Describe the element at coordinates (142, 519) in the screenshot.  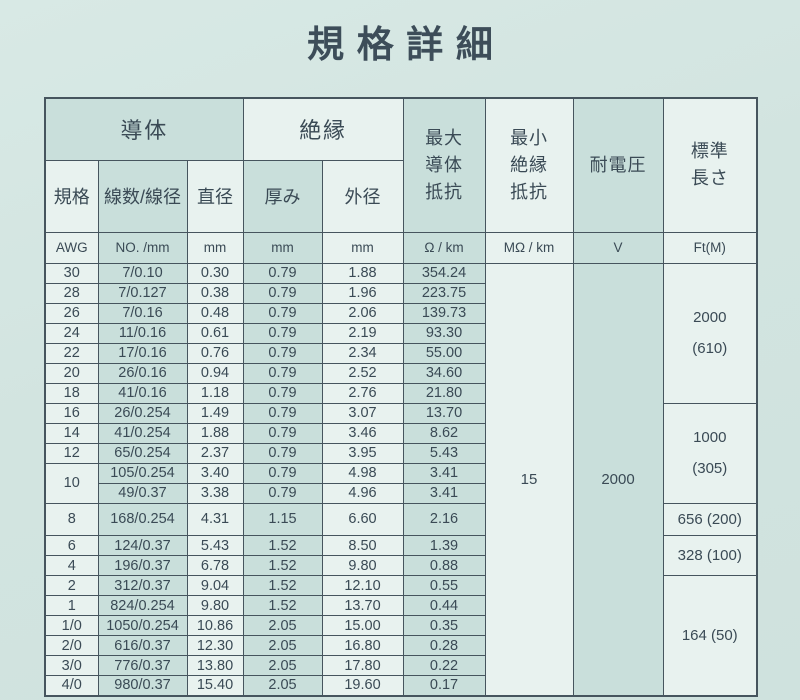
I see `strands-cell: 168/0.254` at that location.